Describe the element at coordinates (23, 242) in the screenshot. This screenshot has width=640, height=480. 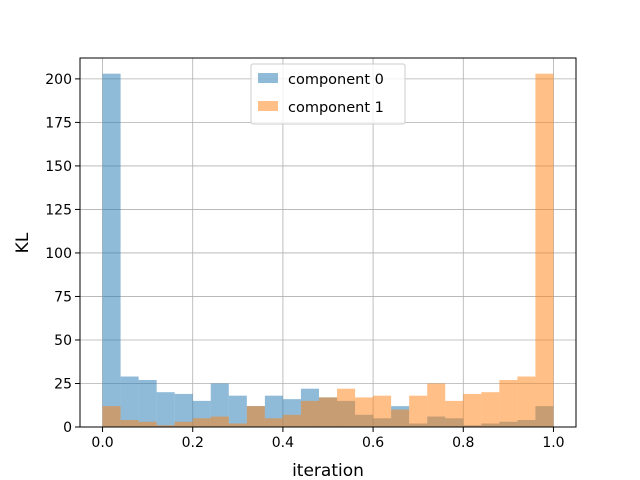
I see `y-axis-label: KL` at that location.